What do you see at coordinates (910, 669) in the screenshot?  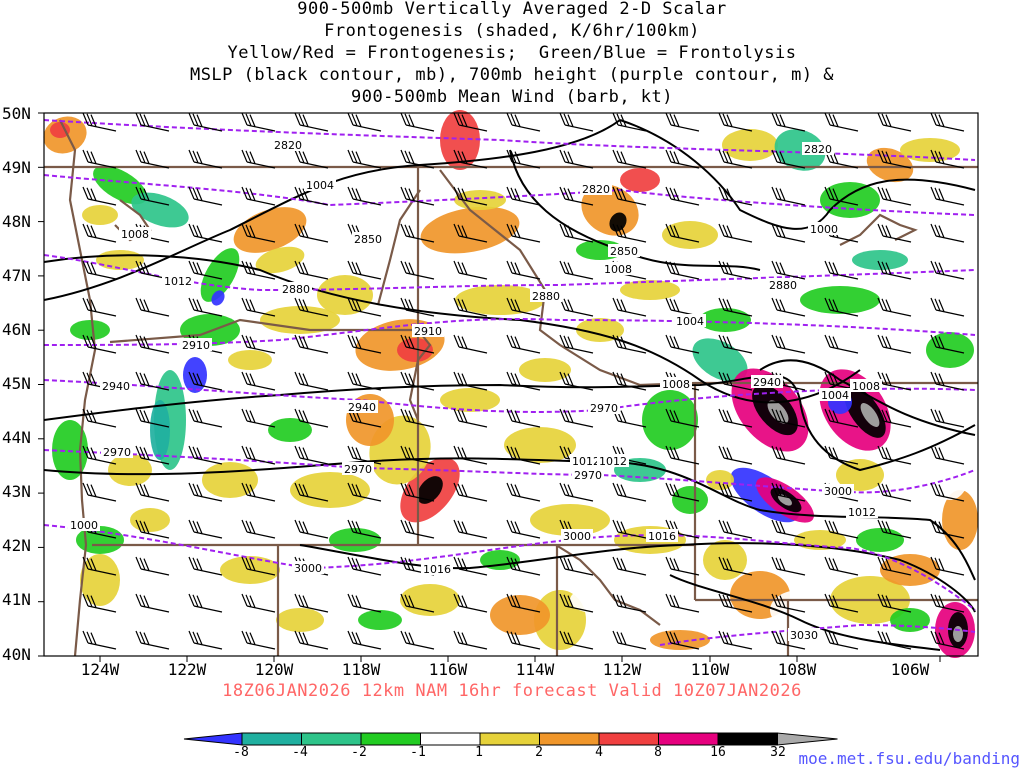 I see `lon-label: 106W` at bounding box center [910, 669].